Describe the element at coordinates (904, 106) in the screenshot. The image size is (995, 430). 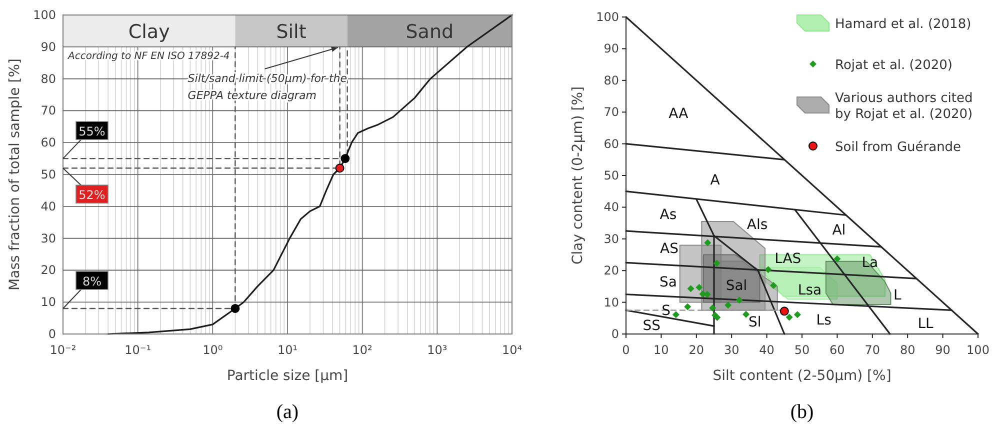
I see `legend-label: Various authors cited by Rojat et al. (2020)` at that location.